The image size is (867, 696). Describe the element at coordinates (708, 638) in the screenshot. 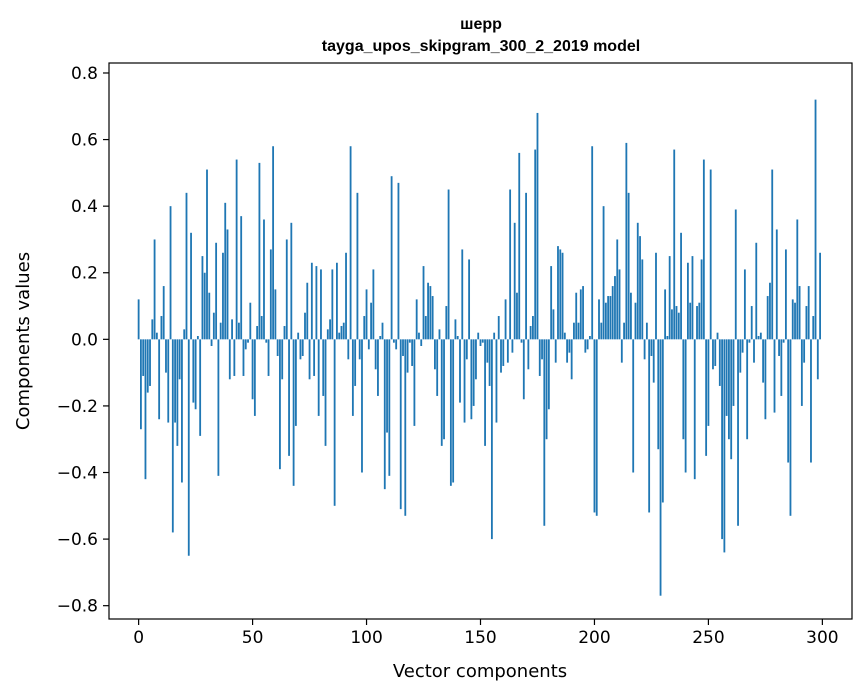

I see `x-tick-label: 250` at that location.